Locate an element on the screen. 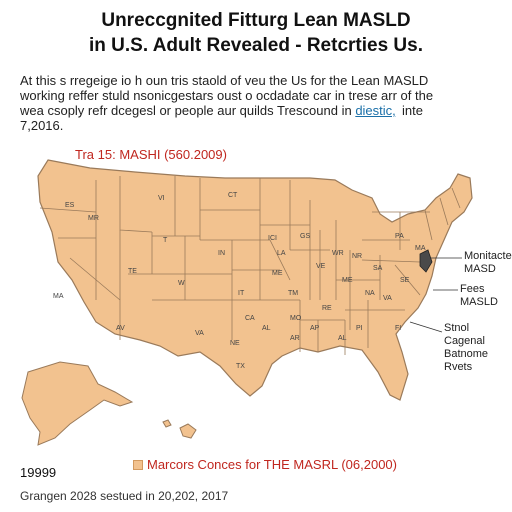 The height and width of the screenshot is (512, 512). paragraph-line-4: 7,2016. is located at coordinates (42, 125).